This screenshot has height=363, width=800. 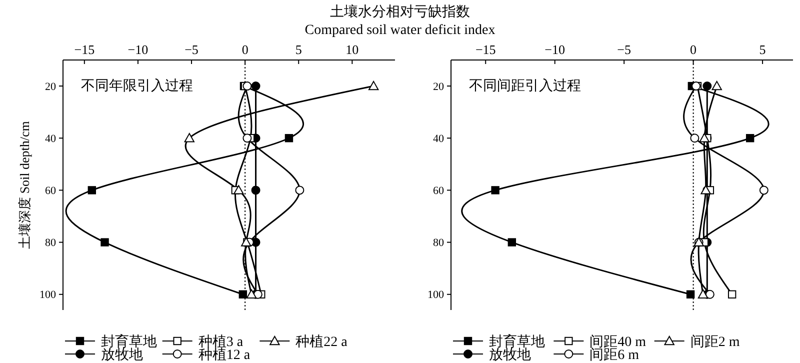 I want to click on y-axis-title: 土壤深度 Soil depth/cm, so click(x=24, y=185).